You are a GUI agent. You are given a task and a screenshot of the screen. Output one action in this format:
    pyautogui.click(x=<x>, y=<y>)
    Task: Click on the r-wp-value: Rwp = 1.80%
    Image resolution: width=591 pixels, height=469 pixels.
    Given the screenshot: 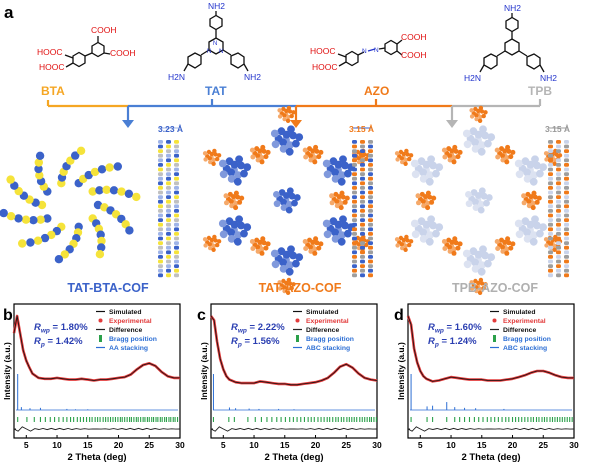 What is the action you would take?
    pyautogui.click(x=61, y=328)
    